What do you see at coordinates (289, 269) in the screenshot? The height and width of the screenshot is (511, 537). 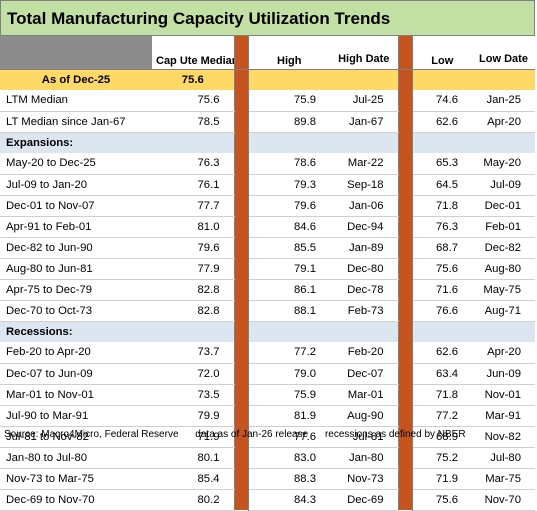 I see `high-value: 79.1` at bounding box center [289, 269].